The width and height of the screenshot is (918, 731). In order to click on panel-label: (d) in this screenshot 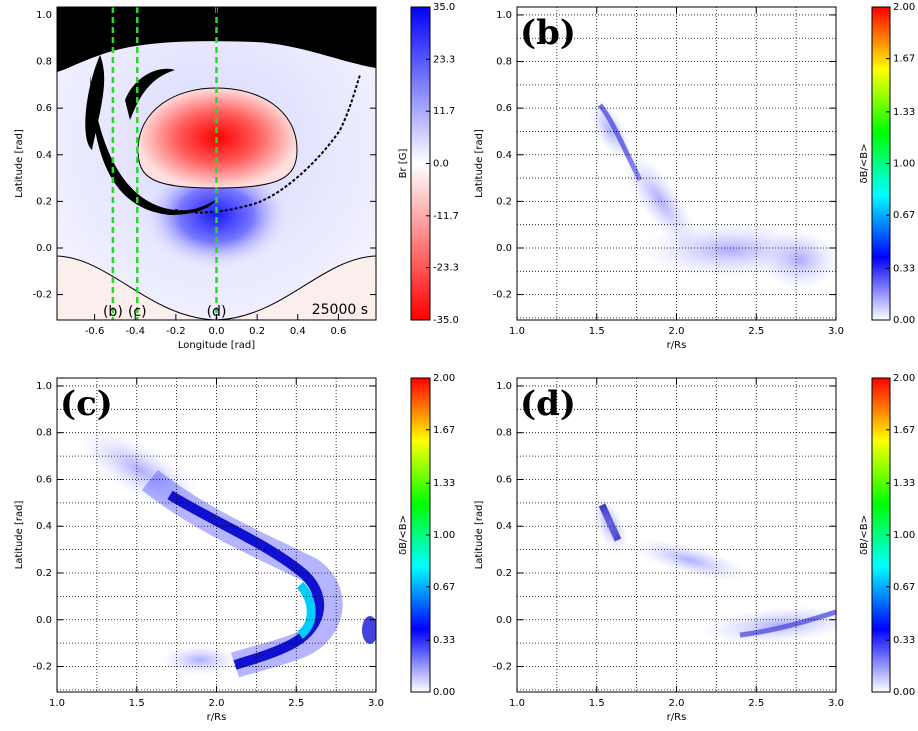, I will do `click(548, 404)`.